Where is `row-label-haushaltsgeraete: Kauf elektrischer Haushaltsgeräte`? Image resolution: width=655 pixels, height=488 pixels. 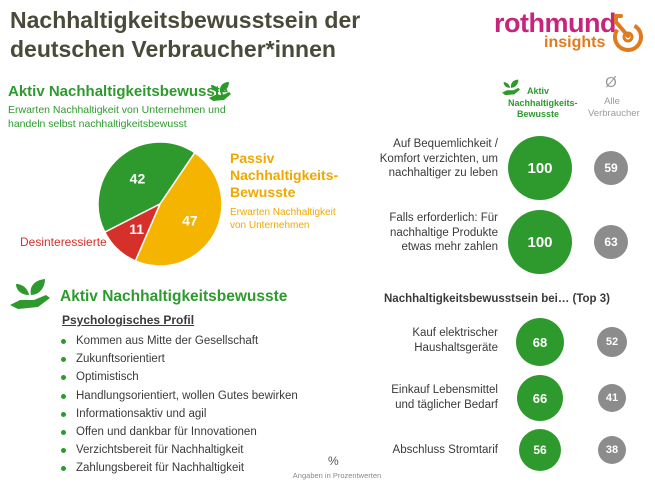
row-label-haushaltsgeraete: Kauf elektrischer Haushaltsgeräte is located at coordinates (455, 340).